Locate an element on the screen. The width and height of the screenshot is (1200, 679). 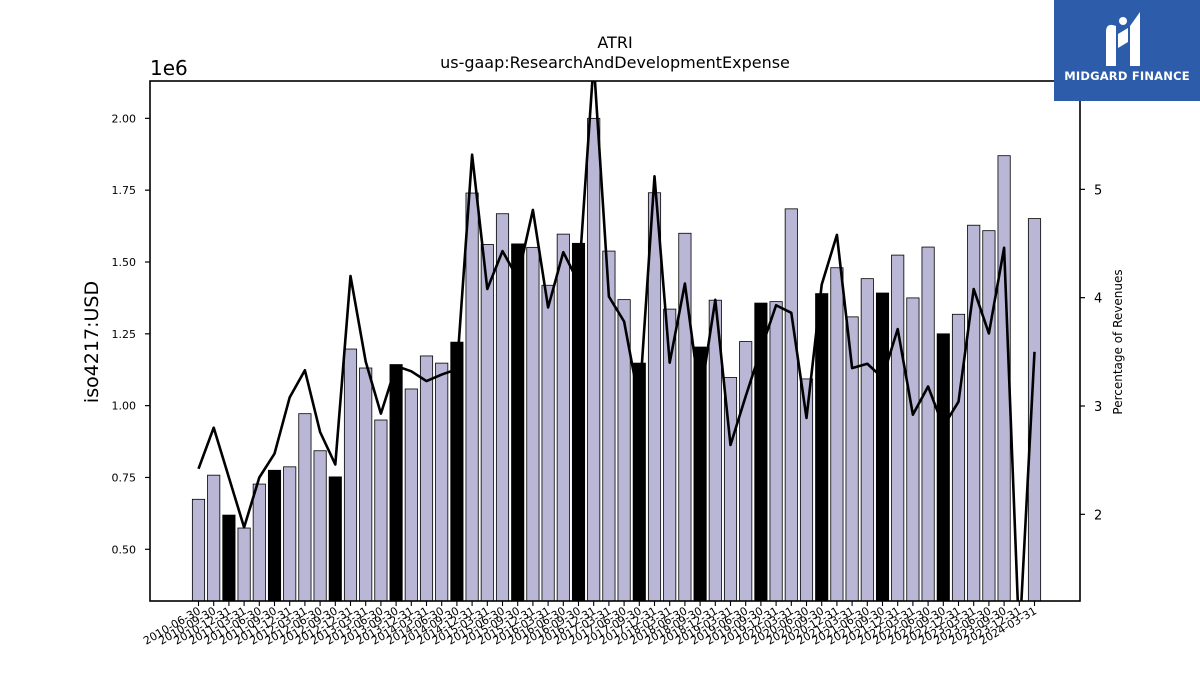
y-tick-label: 1.50 is located at coordinates (124, 262).